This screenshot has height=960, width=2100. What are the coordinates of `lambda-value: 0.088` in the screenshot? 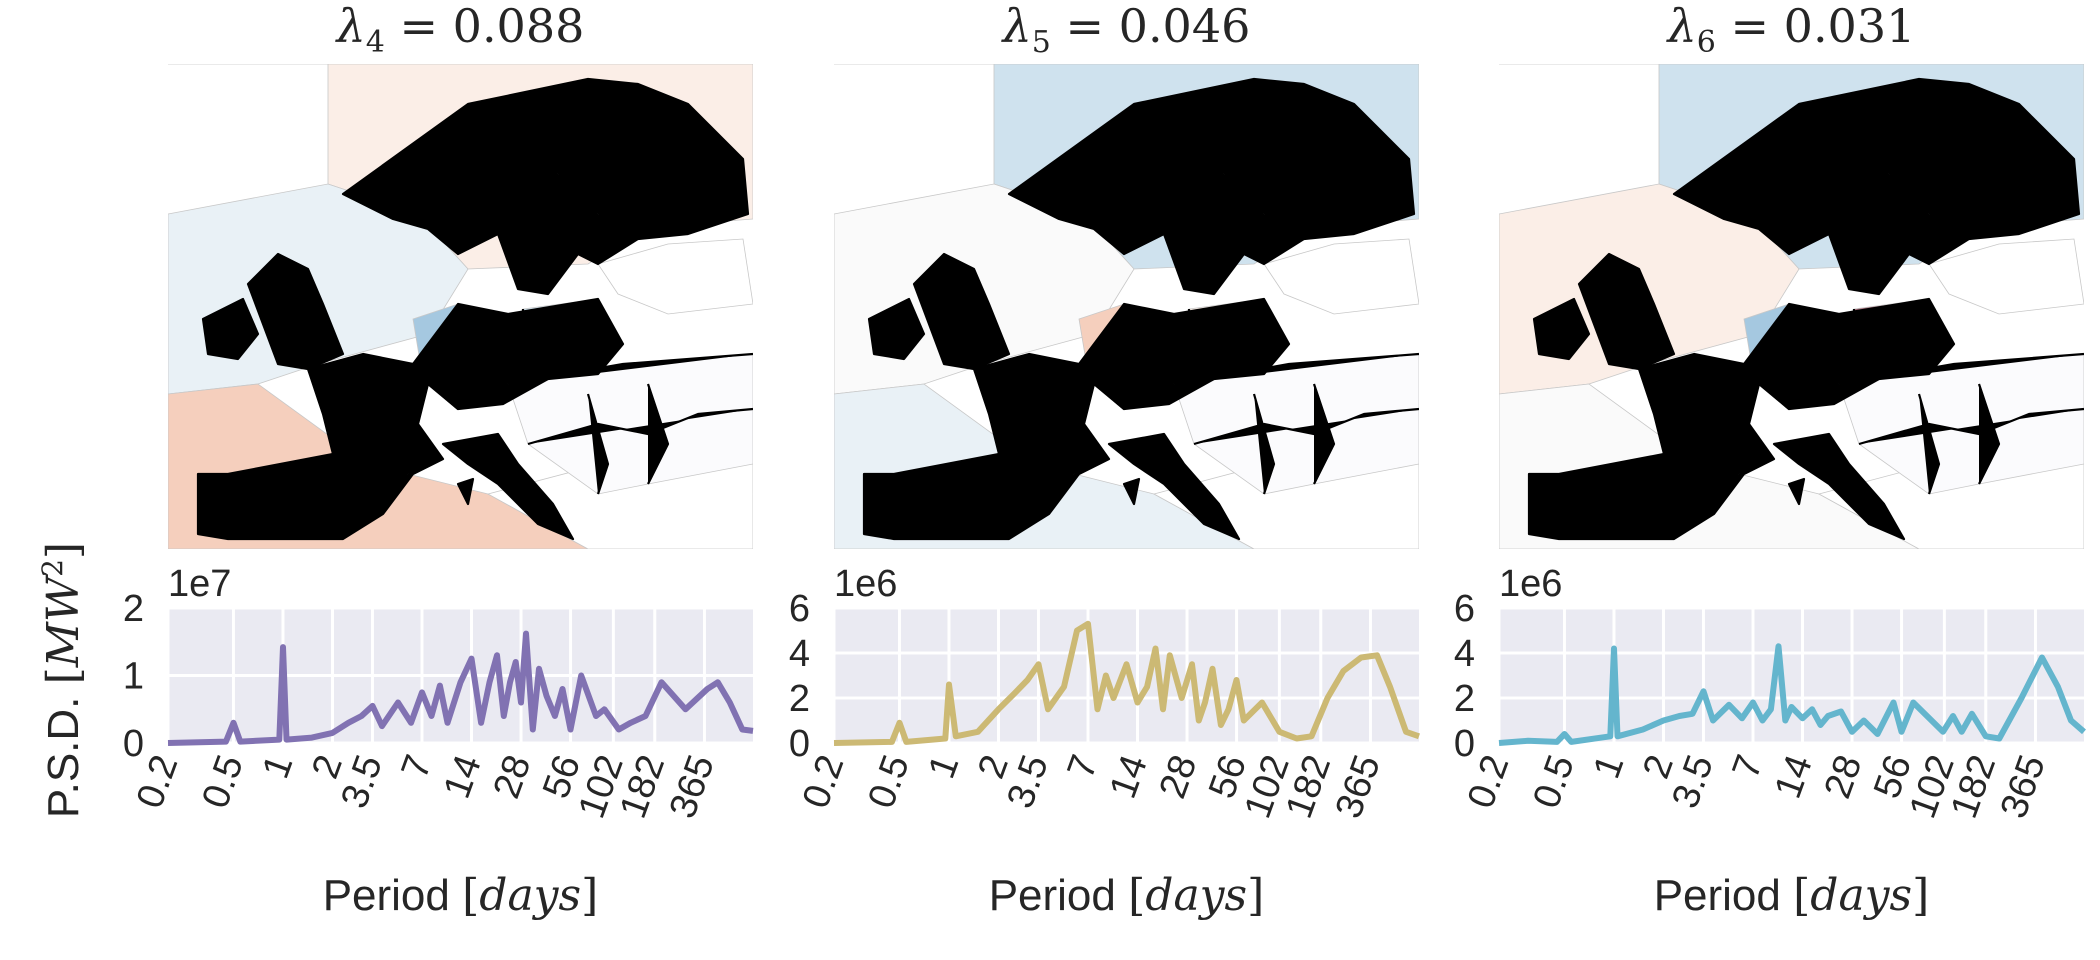 It's located at (519, 26).